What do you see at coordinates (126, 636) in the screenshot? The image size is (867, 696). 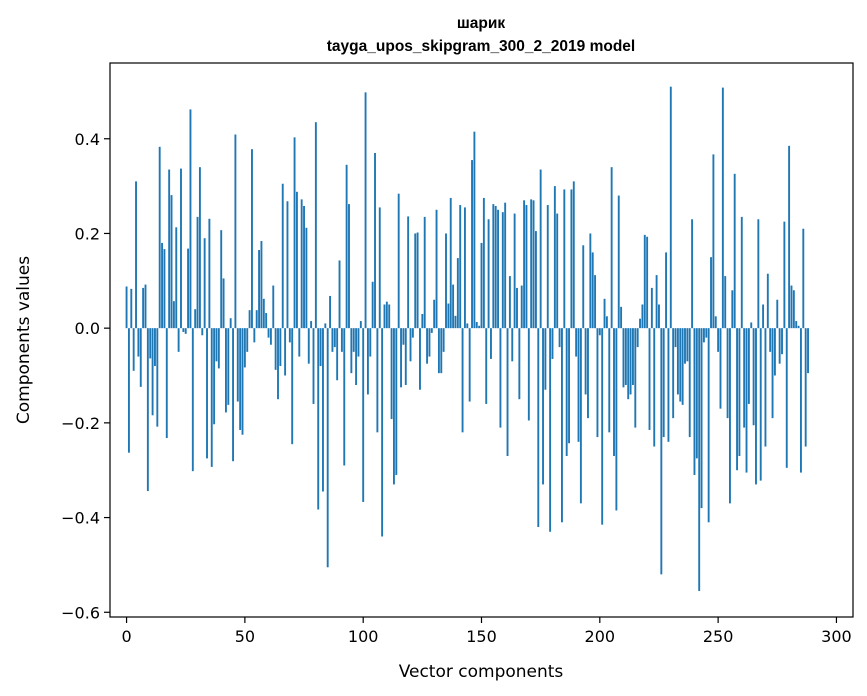 I see `x-tick-label: 0` at bounding box center [126, 636].